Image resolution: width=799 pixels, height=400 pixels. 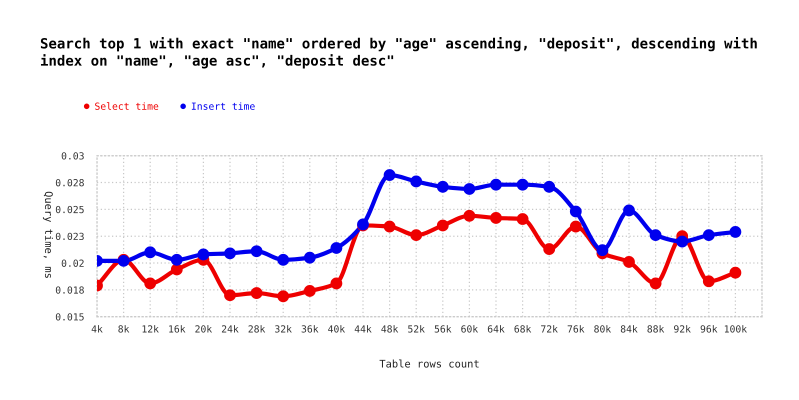 I want to click on x-tick-label: 96k, so click(x=709, y=329).